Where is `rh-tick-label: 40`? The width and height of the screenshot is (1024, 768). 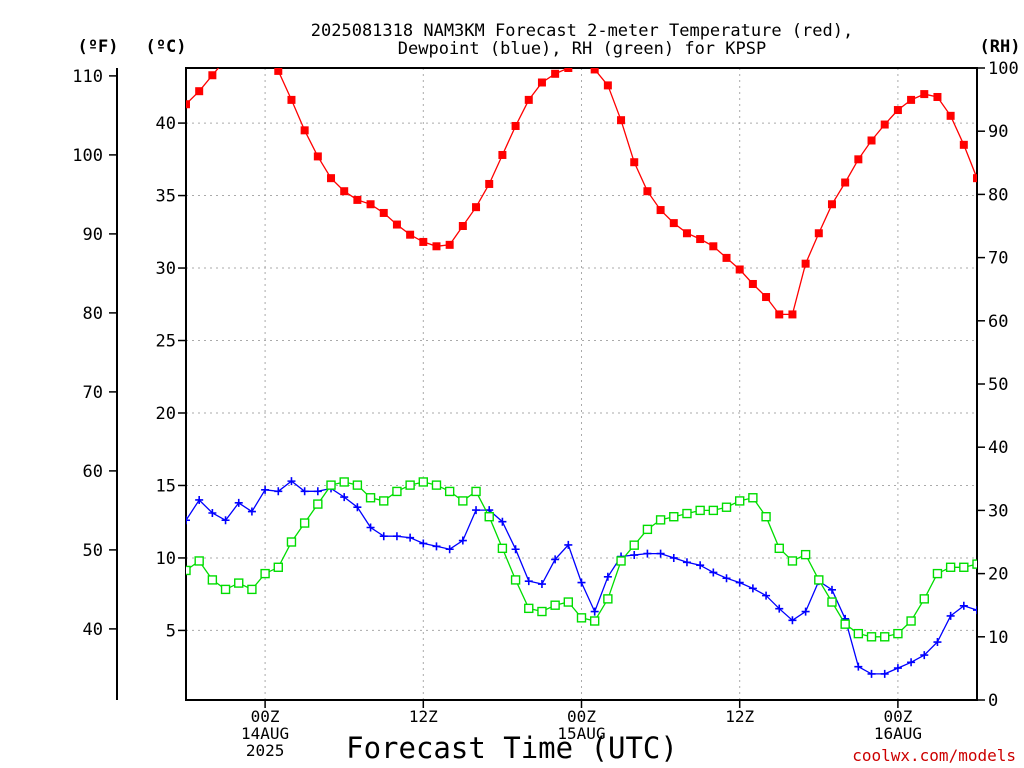
rh-tick-label: 40 is located at coordinates (998, 448).